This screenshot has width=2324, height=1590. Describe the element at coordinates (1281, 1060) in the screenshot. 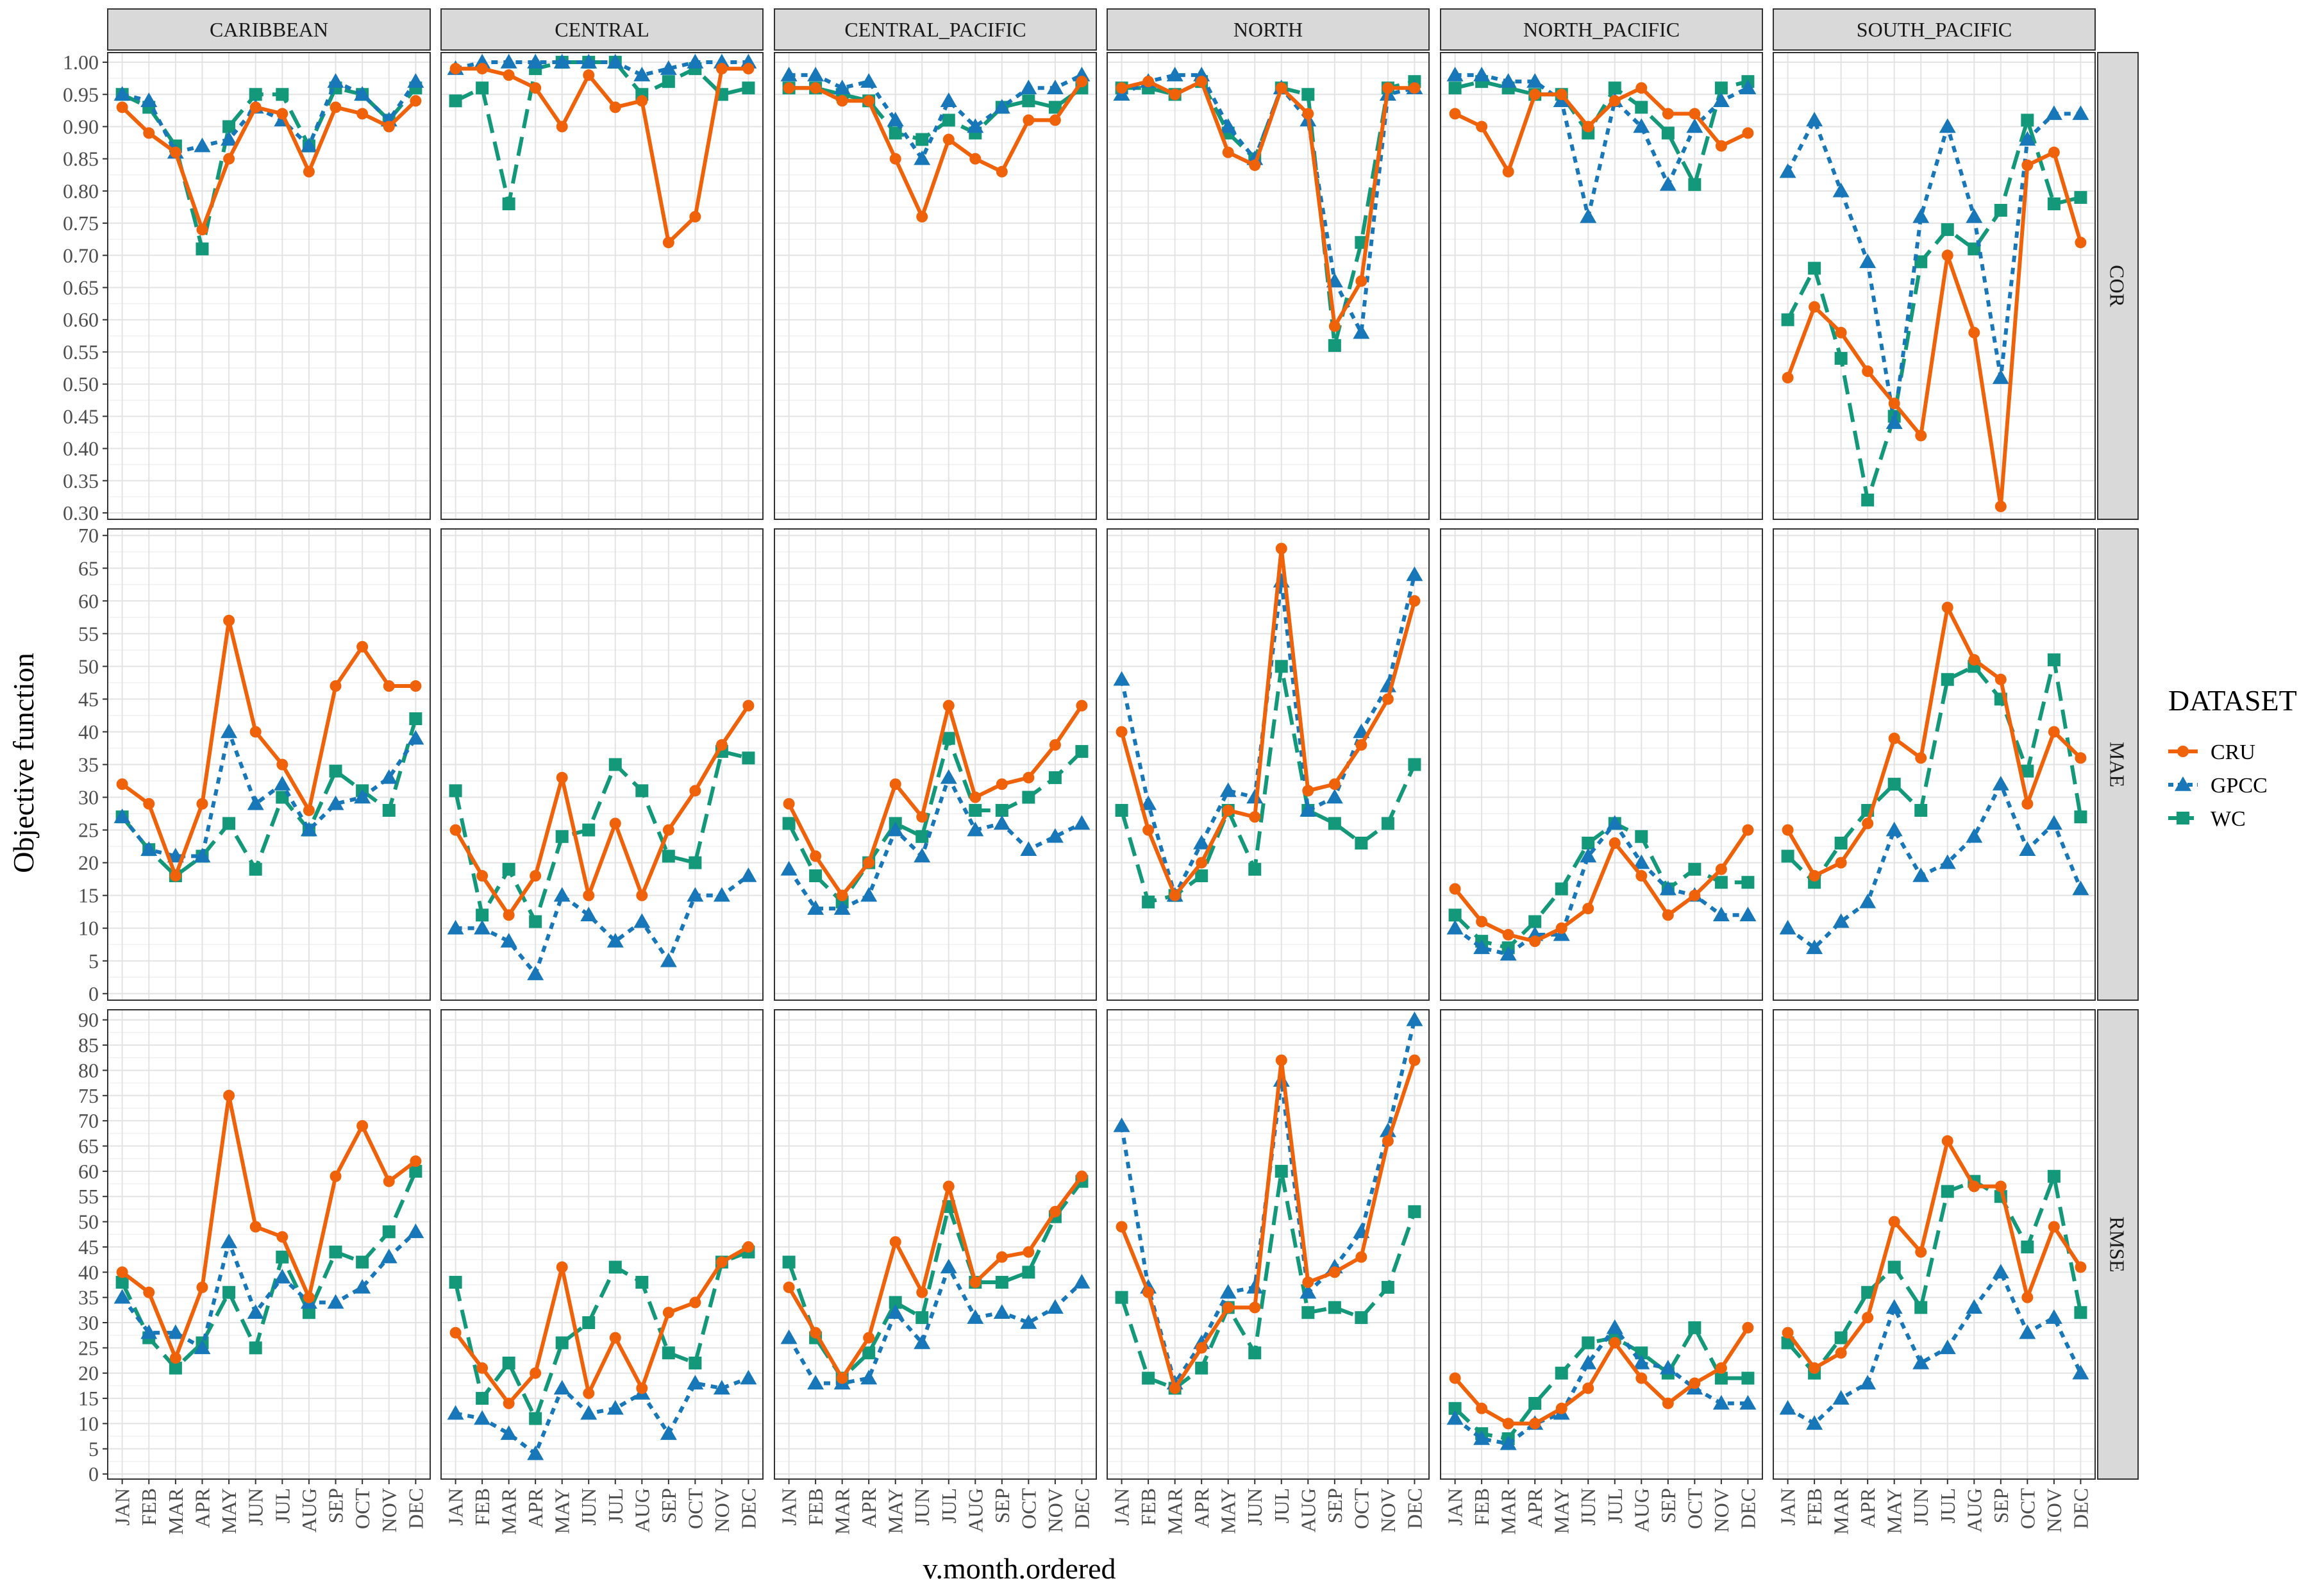

I see `series-point-rmse-north-cru-jul` at that location.